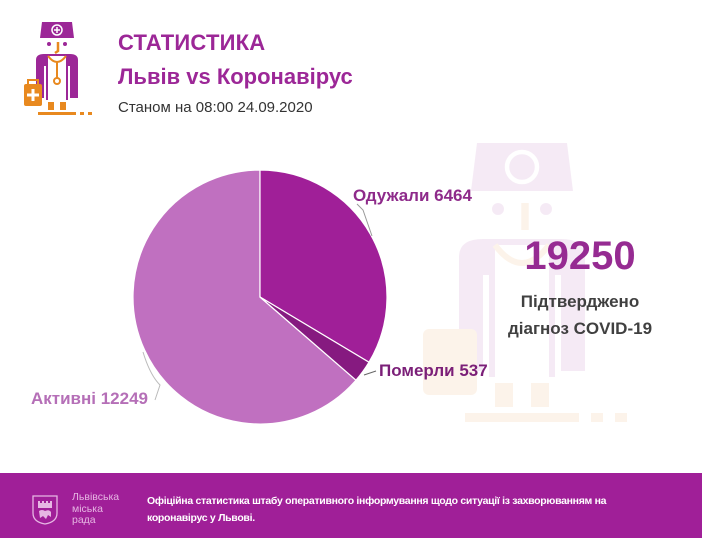  I want to click on lviv-crest-icon, so click(45, 510).